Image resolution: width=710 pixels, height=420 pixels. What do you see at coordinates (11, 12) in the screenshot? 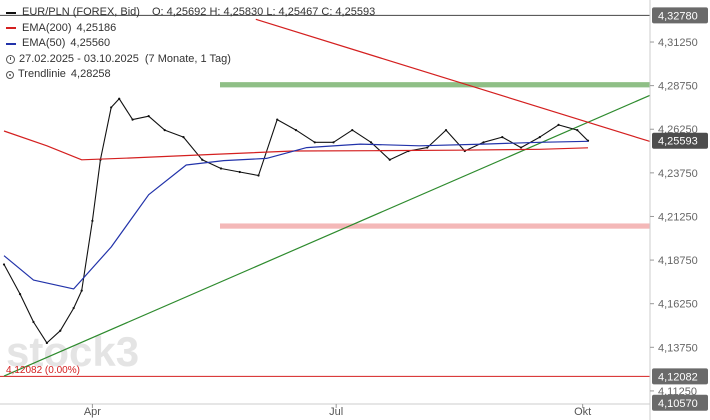
I see `price-swatch` at bounding box center [11, 12].